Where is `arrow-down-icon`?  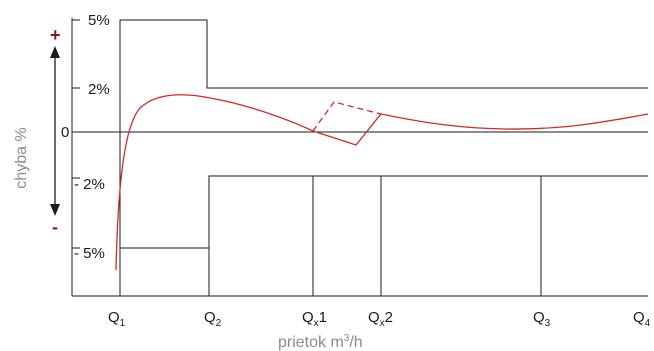
arrow-down-icon is located at coordinates (55, 210).